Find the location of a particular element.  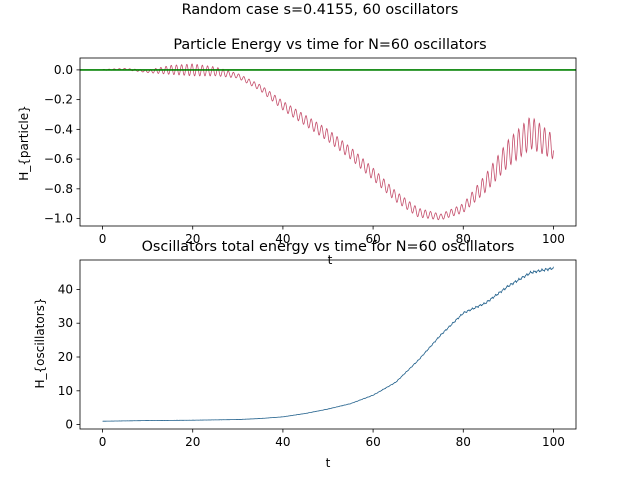

particle-energy-xtick-label: 0 is located at coordinates (103, 239).